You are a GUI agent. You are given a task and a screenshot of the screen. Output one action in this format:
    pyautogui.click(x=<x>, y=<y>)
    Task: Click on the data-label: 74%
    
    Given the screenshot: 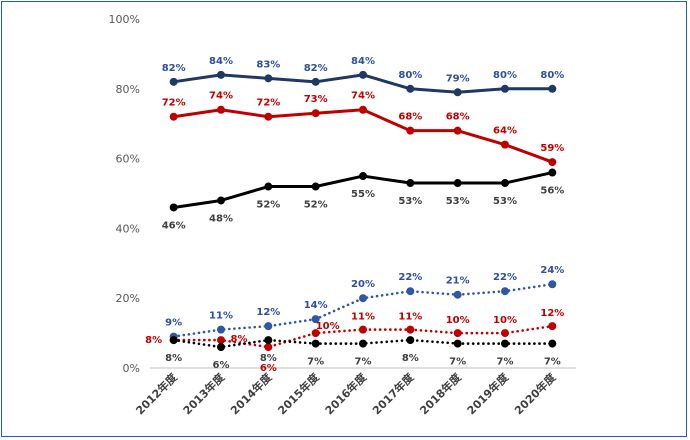 What is the action you would take?
    pyautogui.click(x=363, y=96)
    